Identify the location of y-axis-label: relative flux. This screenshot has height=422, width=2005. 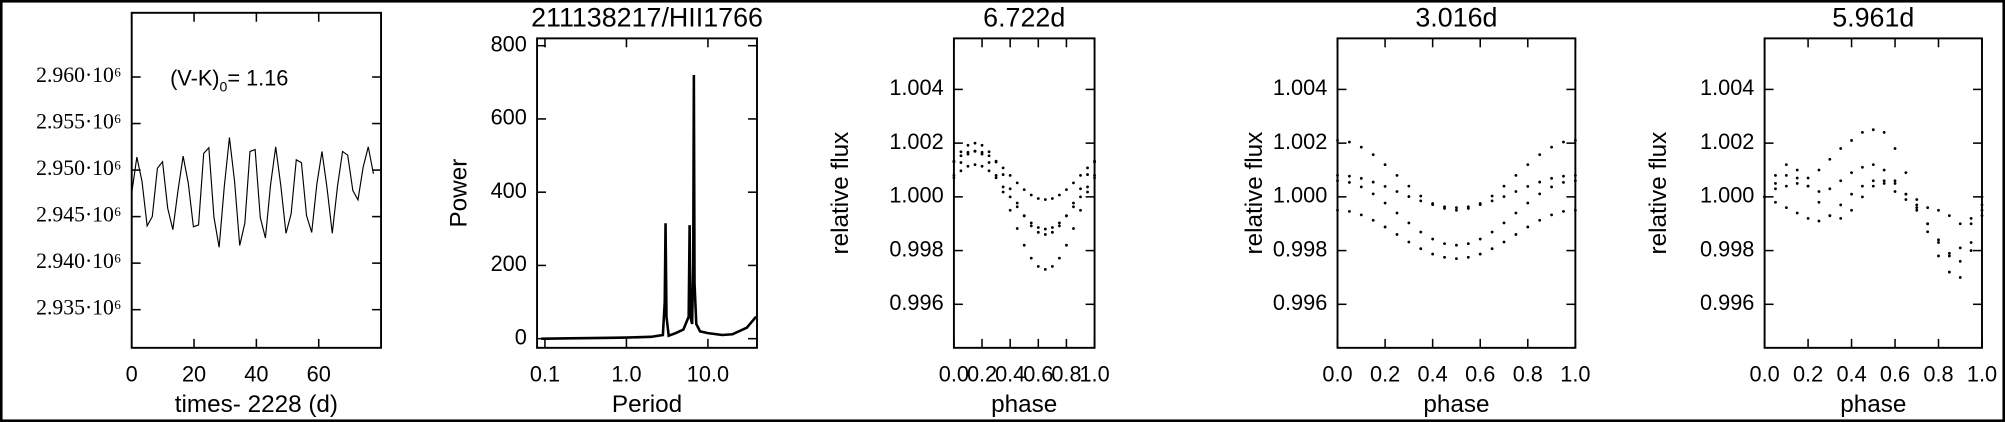
(1658, 193).